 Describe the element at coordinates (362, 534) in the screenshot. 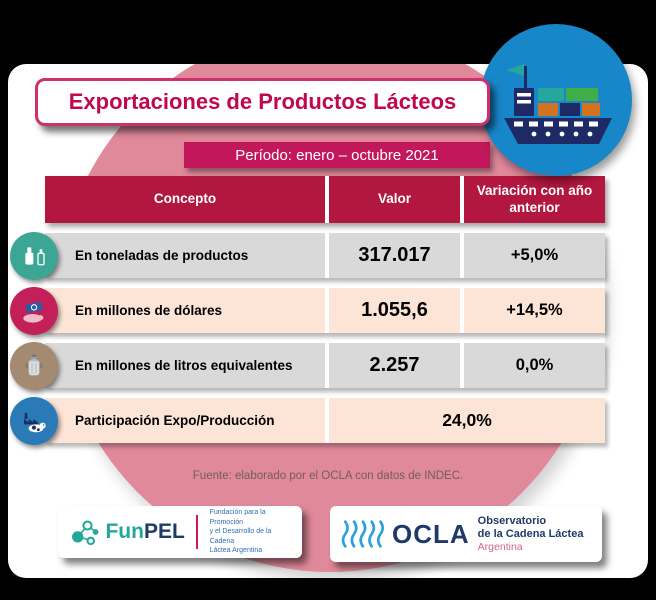

I see `waves-icon` at that location.